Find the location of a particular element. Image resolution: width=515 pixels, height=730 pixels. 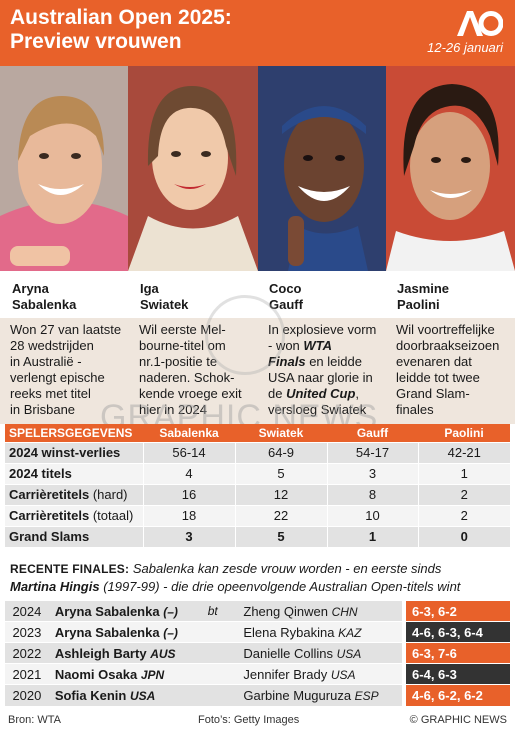

first-name: Iga is located at coordinates (149, 288).